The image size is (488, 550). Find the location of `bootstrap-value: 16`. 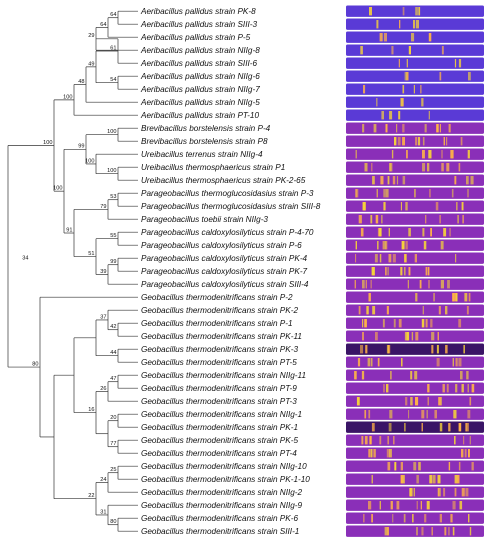

bootstrap-value: 16 is located at coordinates (91, 410).